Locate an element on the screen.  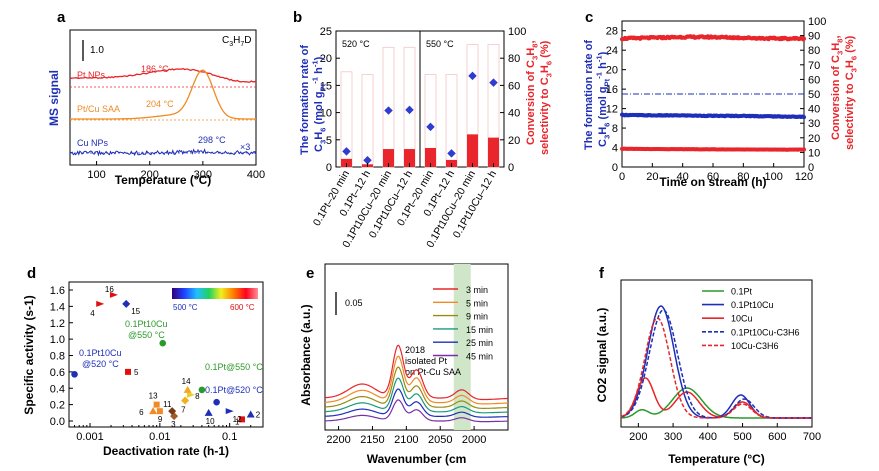
panel-letter-b: b is located at coordinates (297, 17).